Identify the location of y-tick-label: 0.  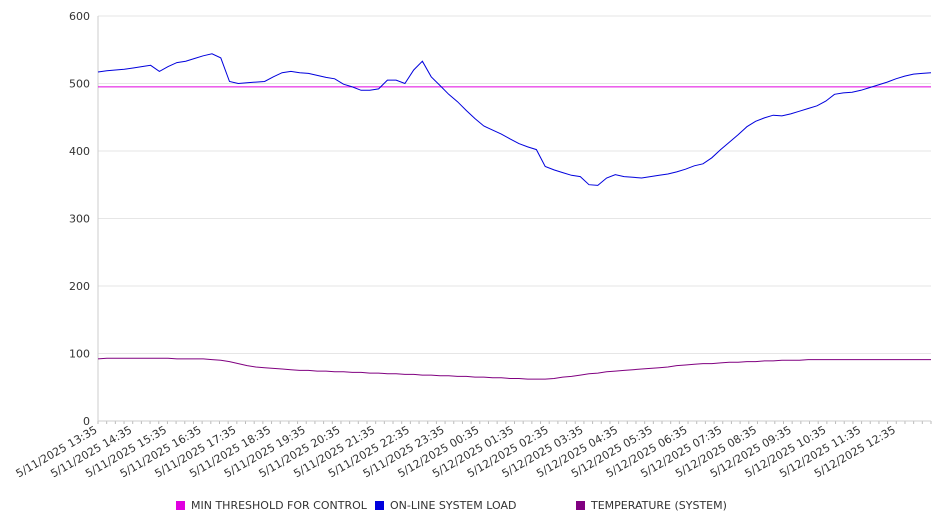
(86, 421).